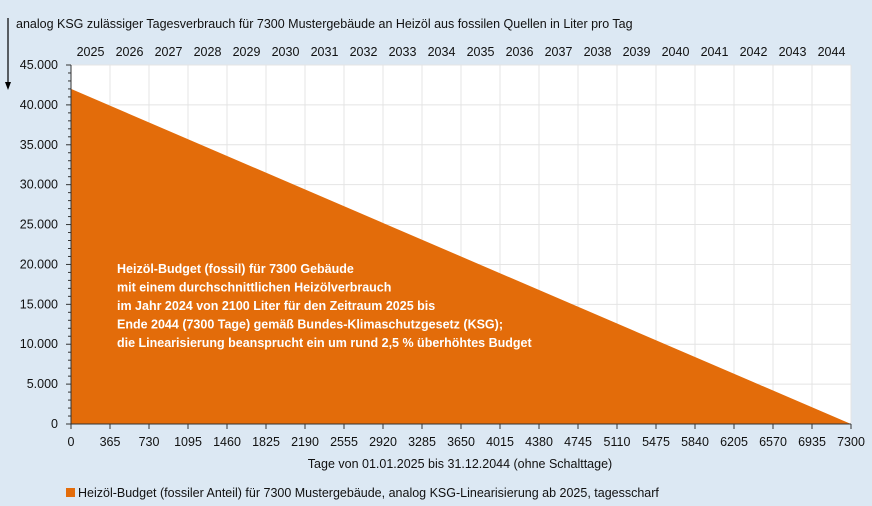 The height and width of the screenshot is (506, 872). Describe the element at coordinates (520, 52) in the screenshot. I see `year-label: 2036` at that location.